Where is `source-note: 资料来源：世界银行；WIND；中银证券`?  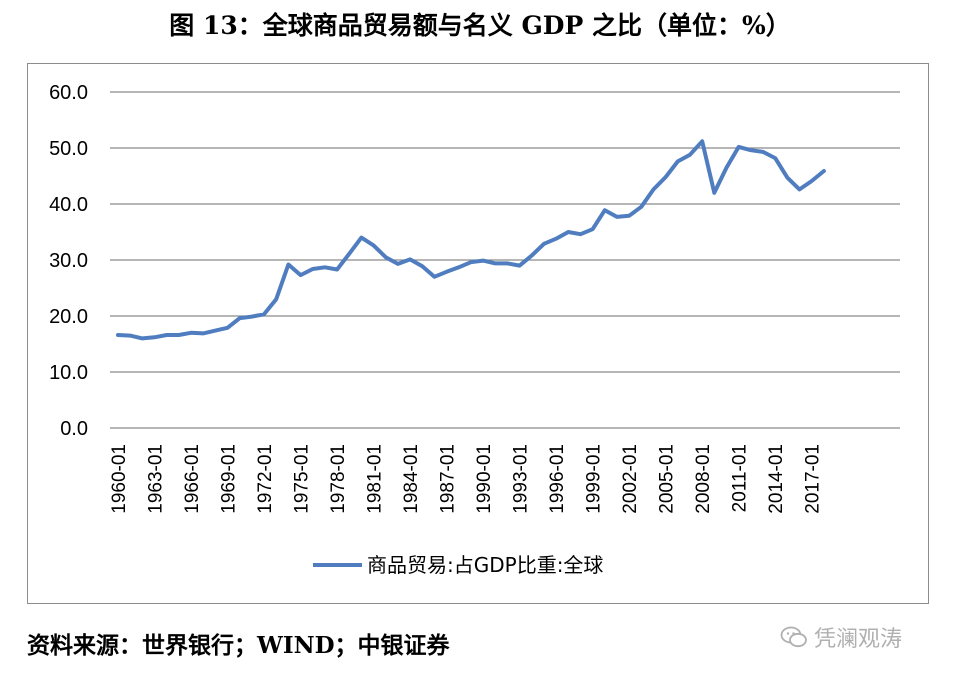 source-note: 资料来源：世界银行；WIND；中银证券 is located at coordinates (238, 645).